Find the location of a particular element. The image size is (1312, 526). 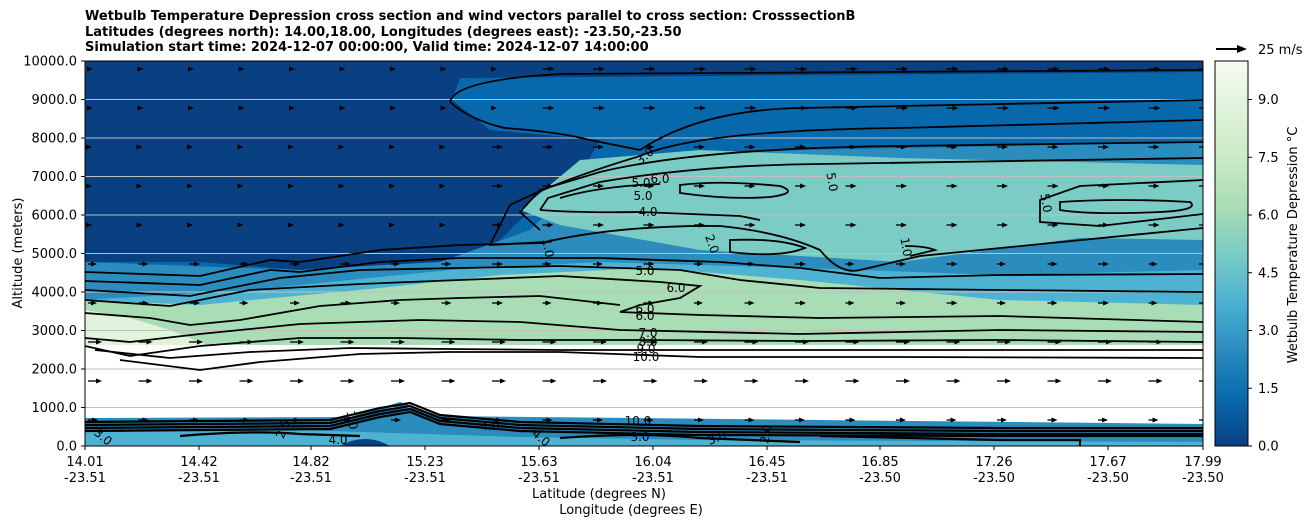

colorbar-tick-label: 3.0 is located at coordinates (1268, 331).